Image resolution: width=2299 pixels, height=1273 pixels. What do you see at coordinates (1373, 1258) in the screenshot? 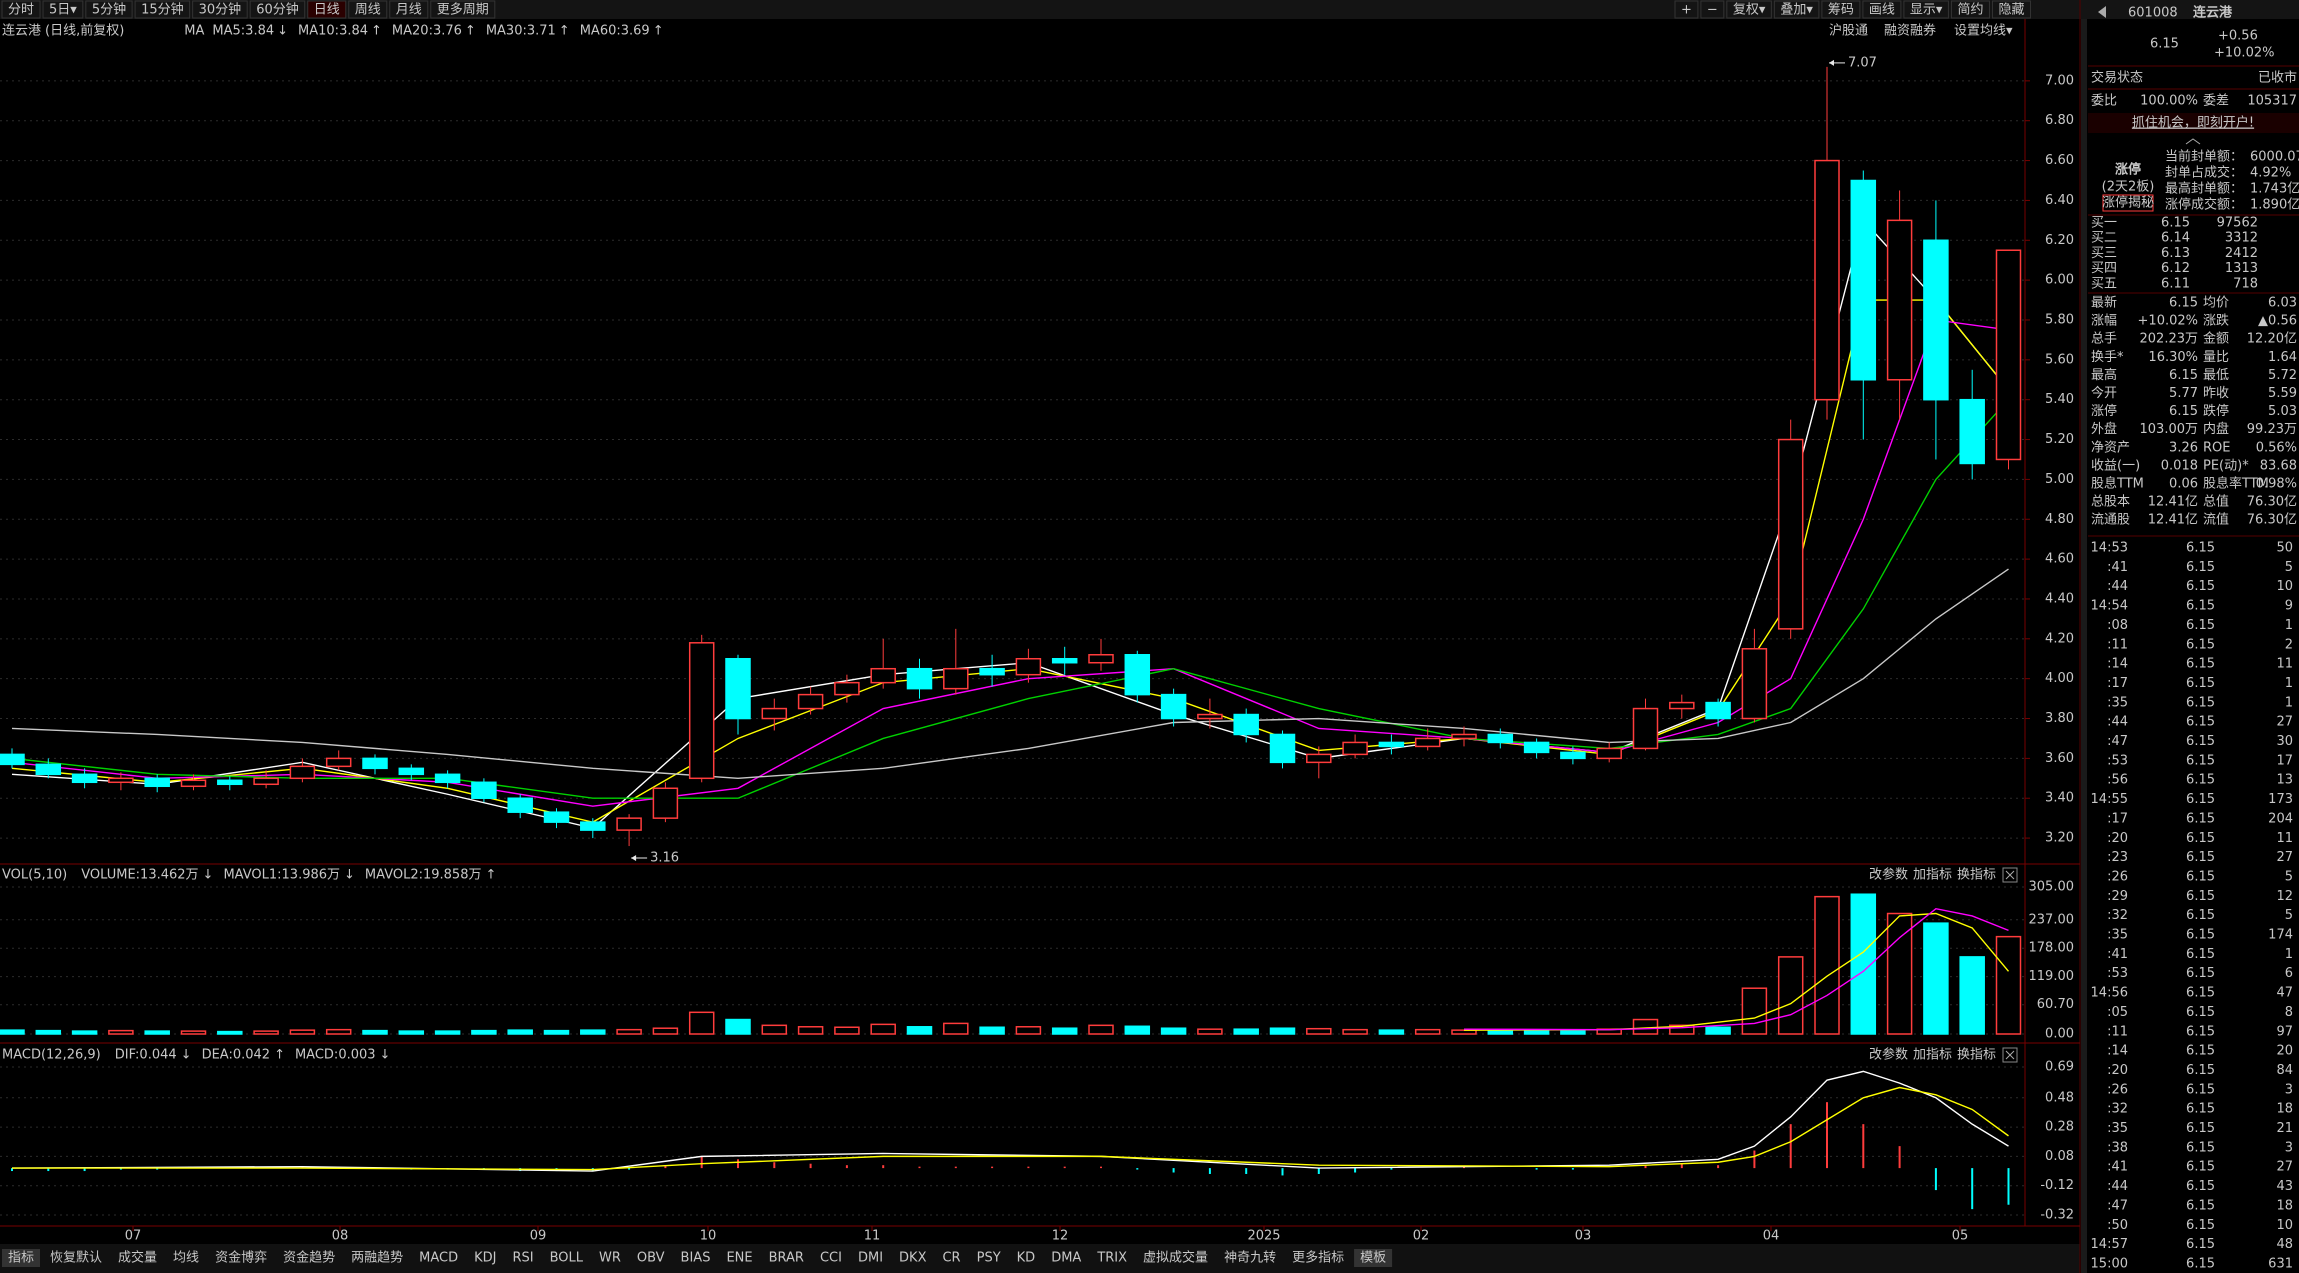
I see `indicator-tab: 模板` at bounding box center [1373, 1258].